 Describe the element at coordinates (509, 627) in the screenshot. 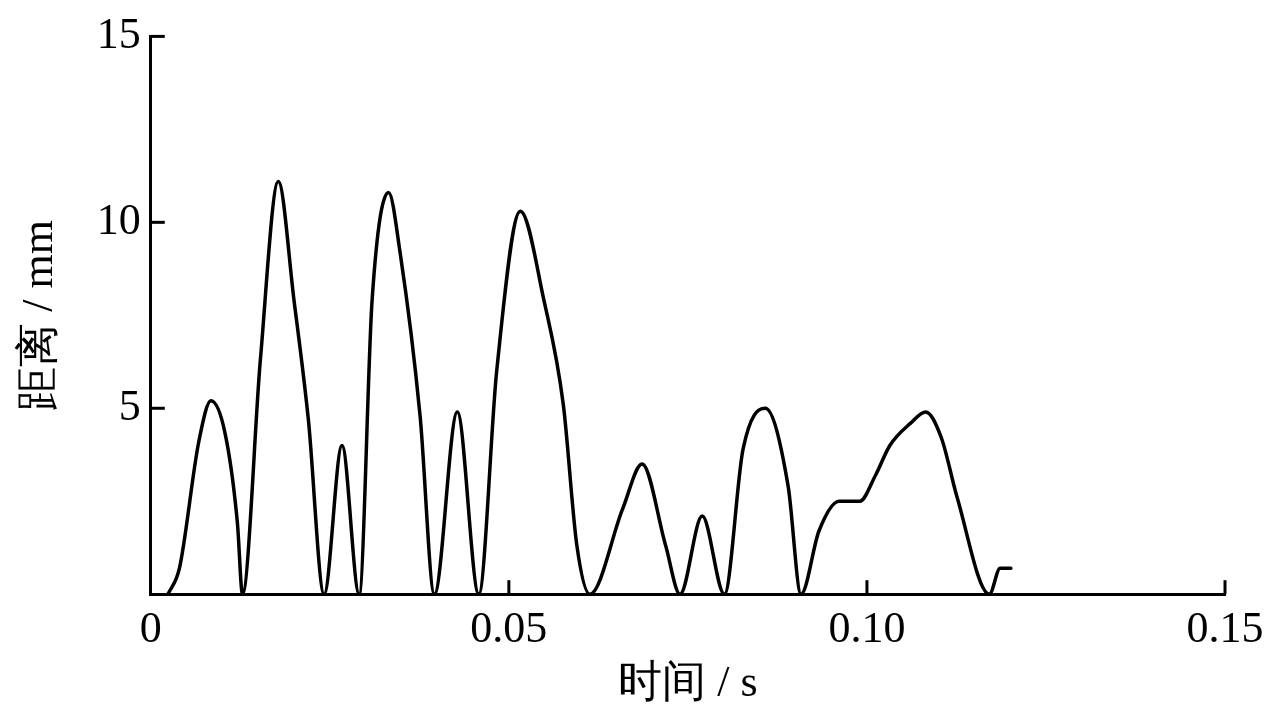

I see `x-tick-label: 0.05` at that location.